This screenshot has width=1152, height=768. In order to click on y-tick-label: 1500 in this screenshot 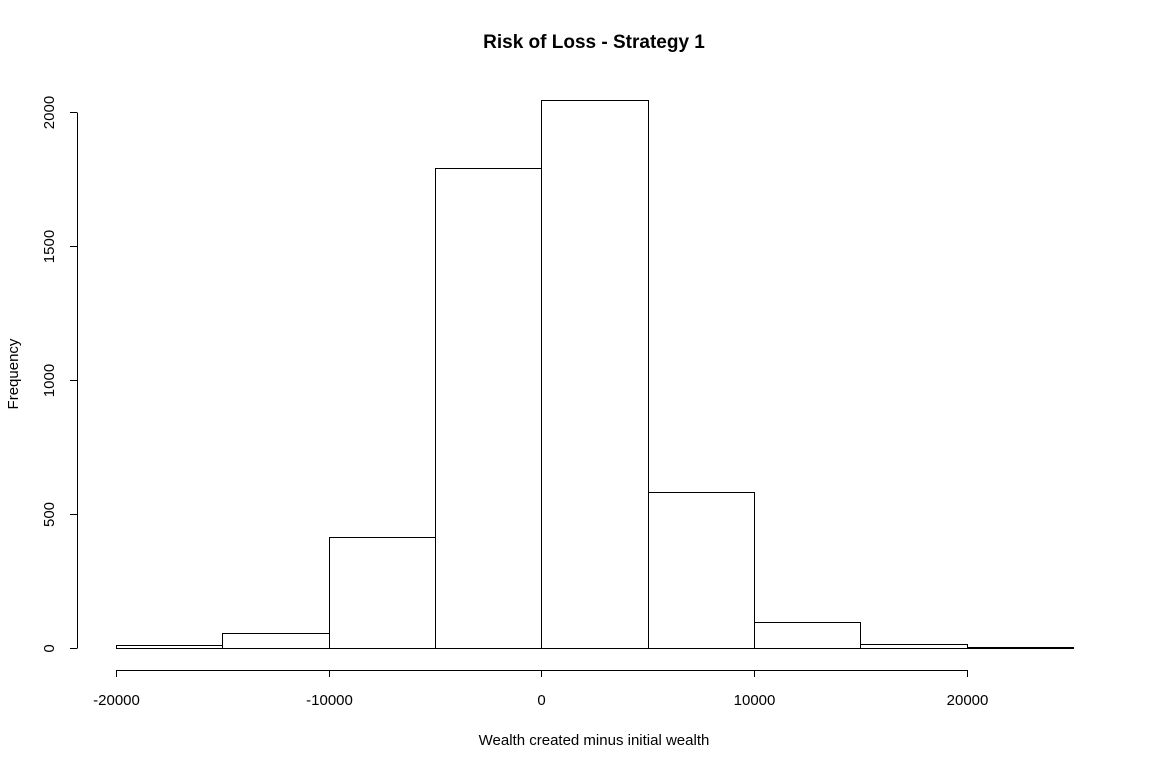, I will do `click(49, 246)`.